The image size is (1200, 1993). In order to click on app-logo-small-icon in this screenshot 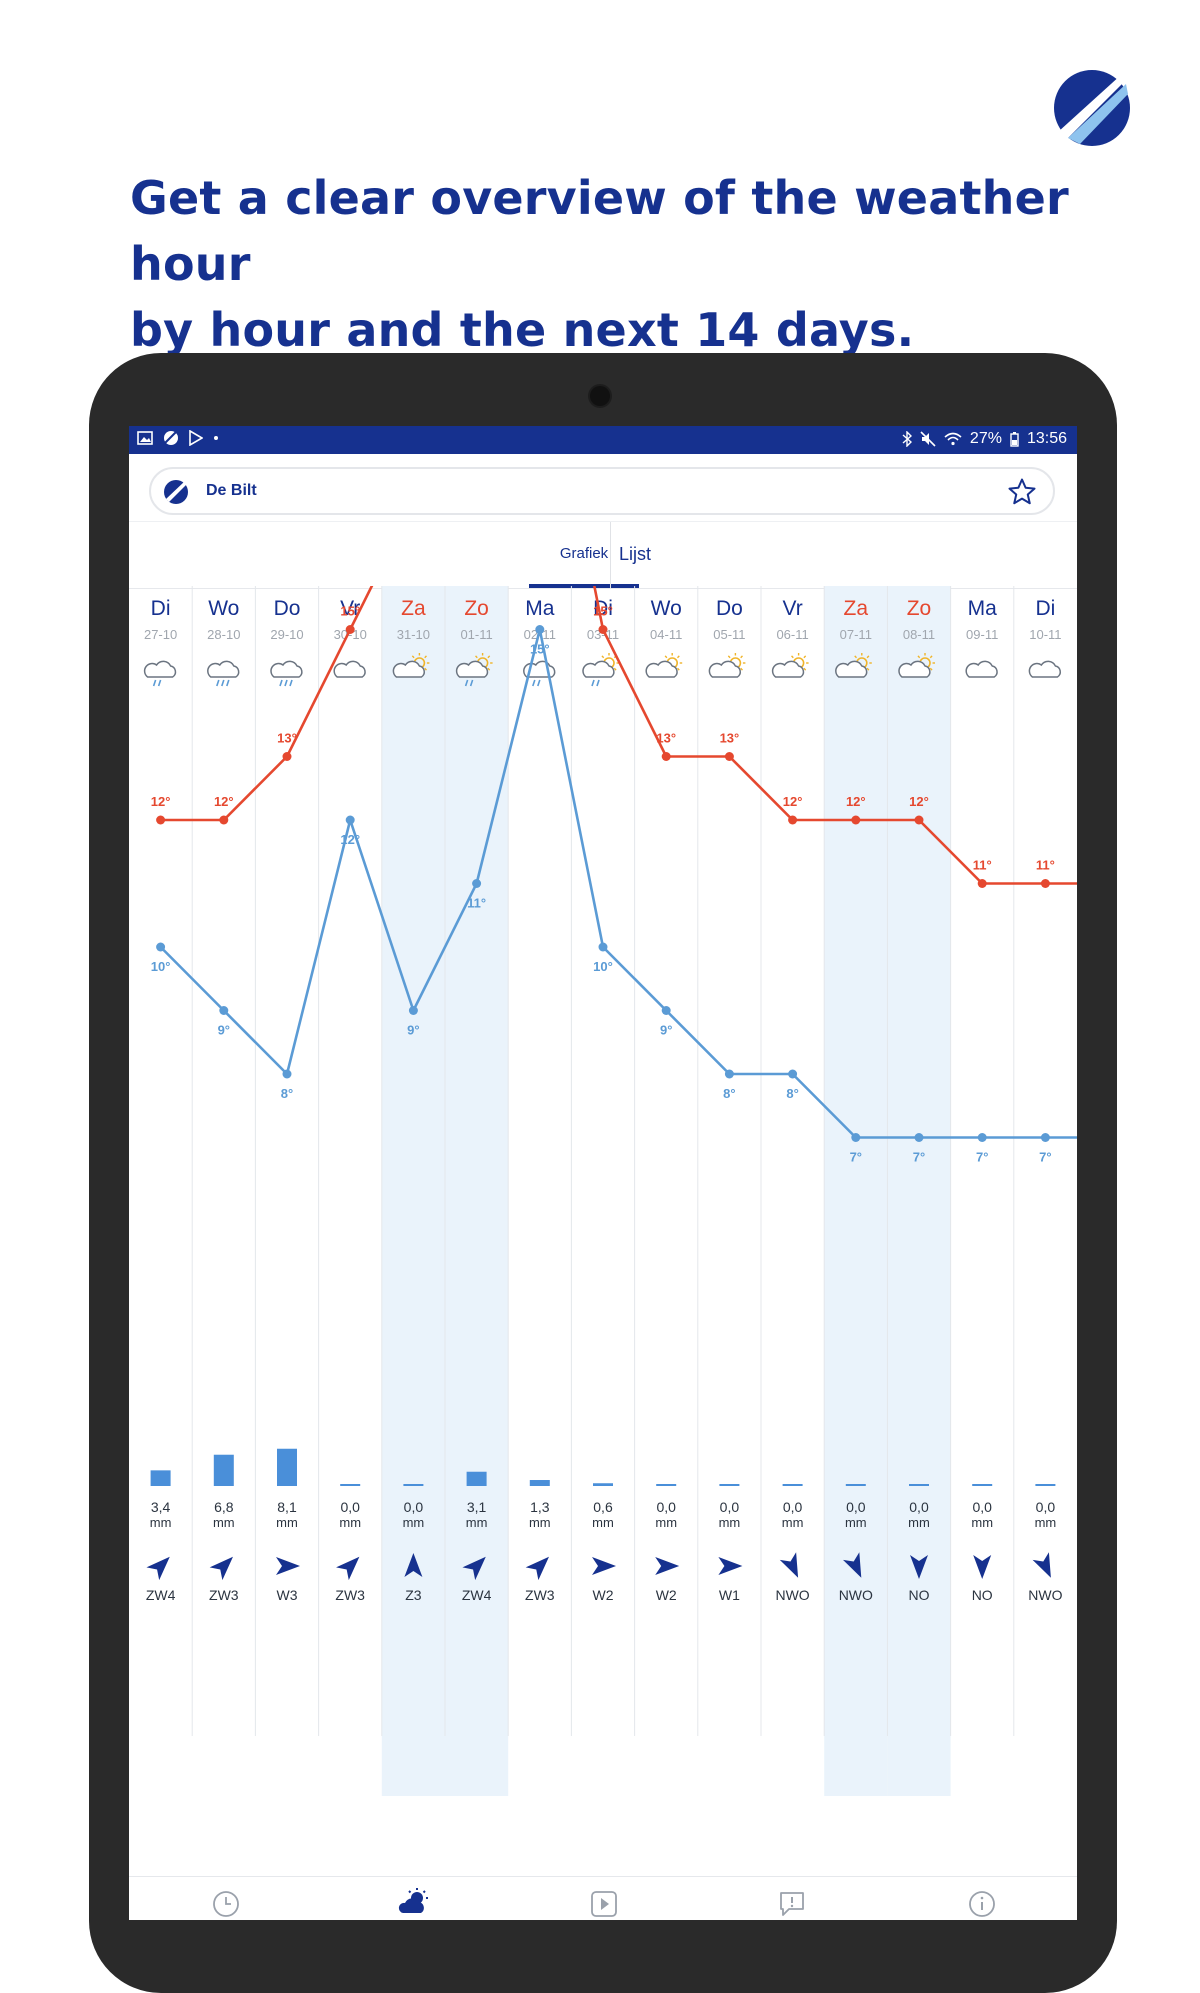, I will do `click(176, 492)`.